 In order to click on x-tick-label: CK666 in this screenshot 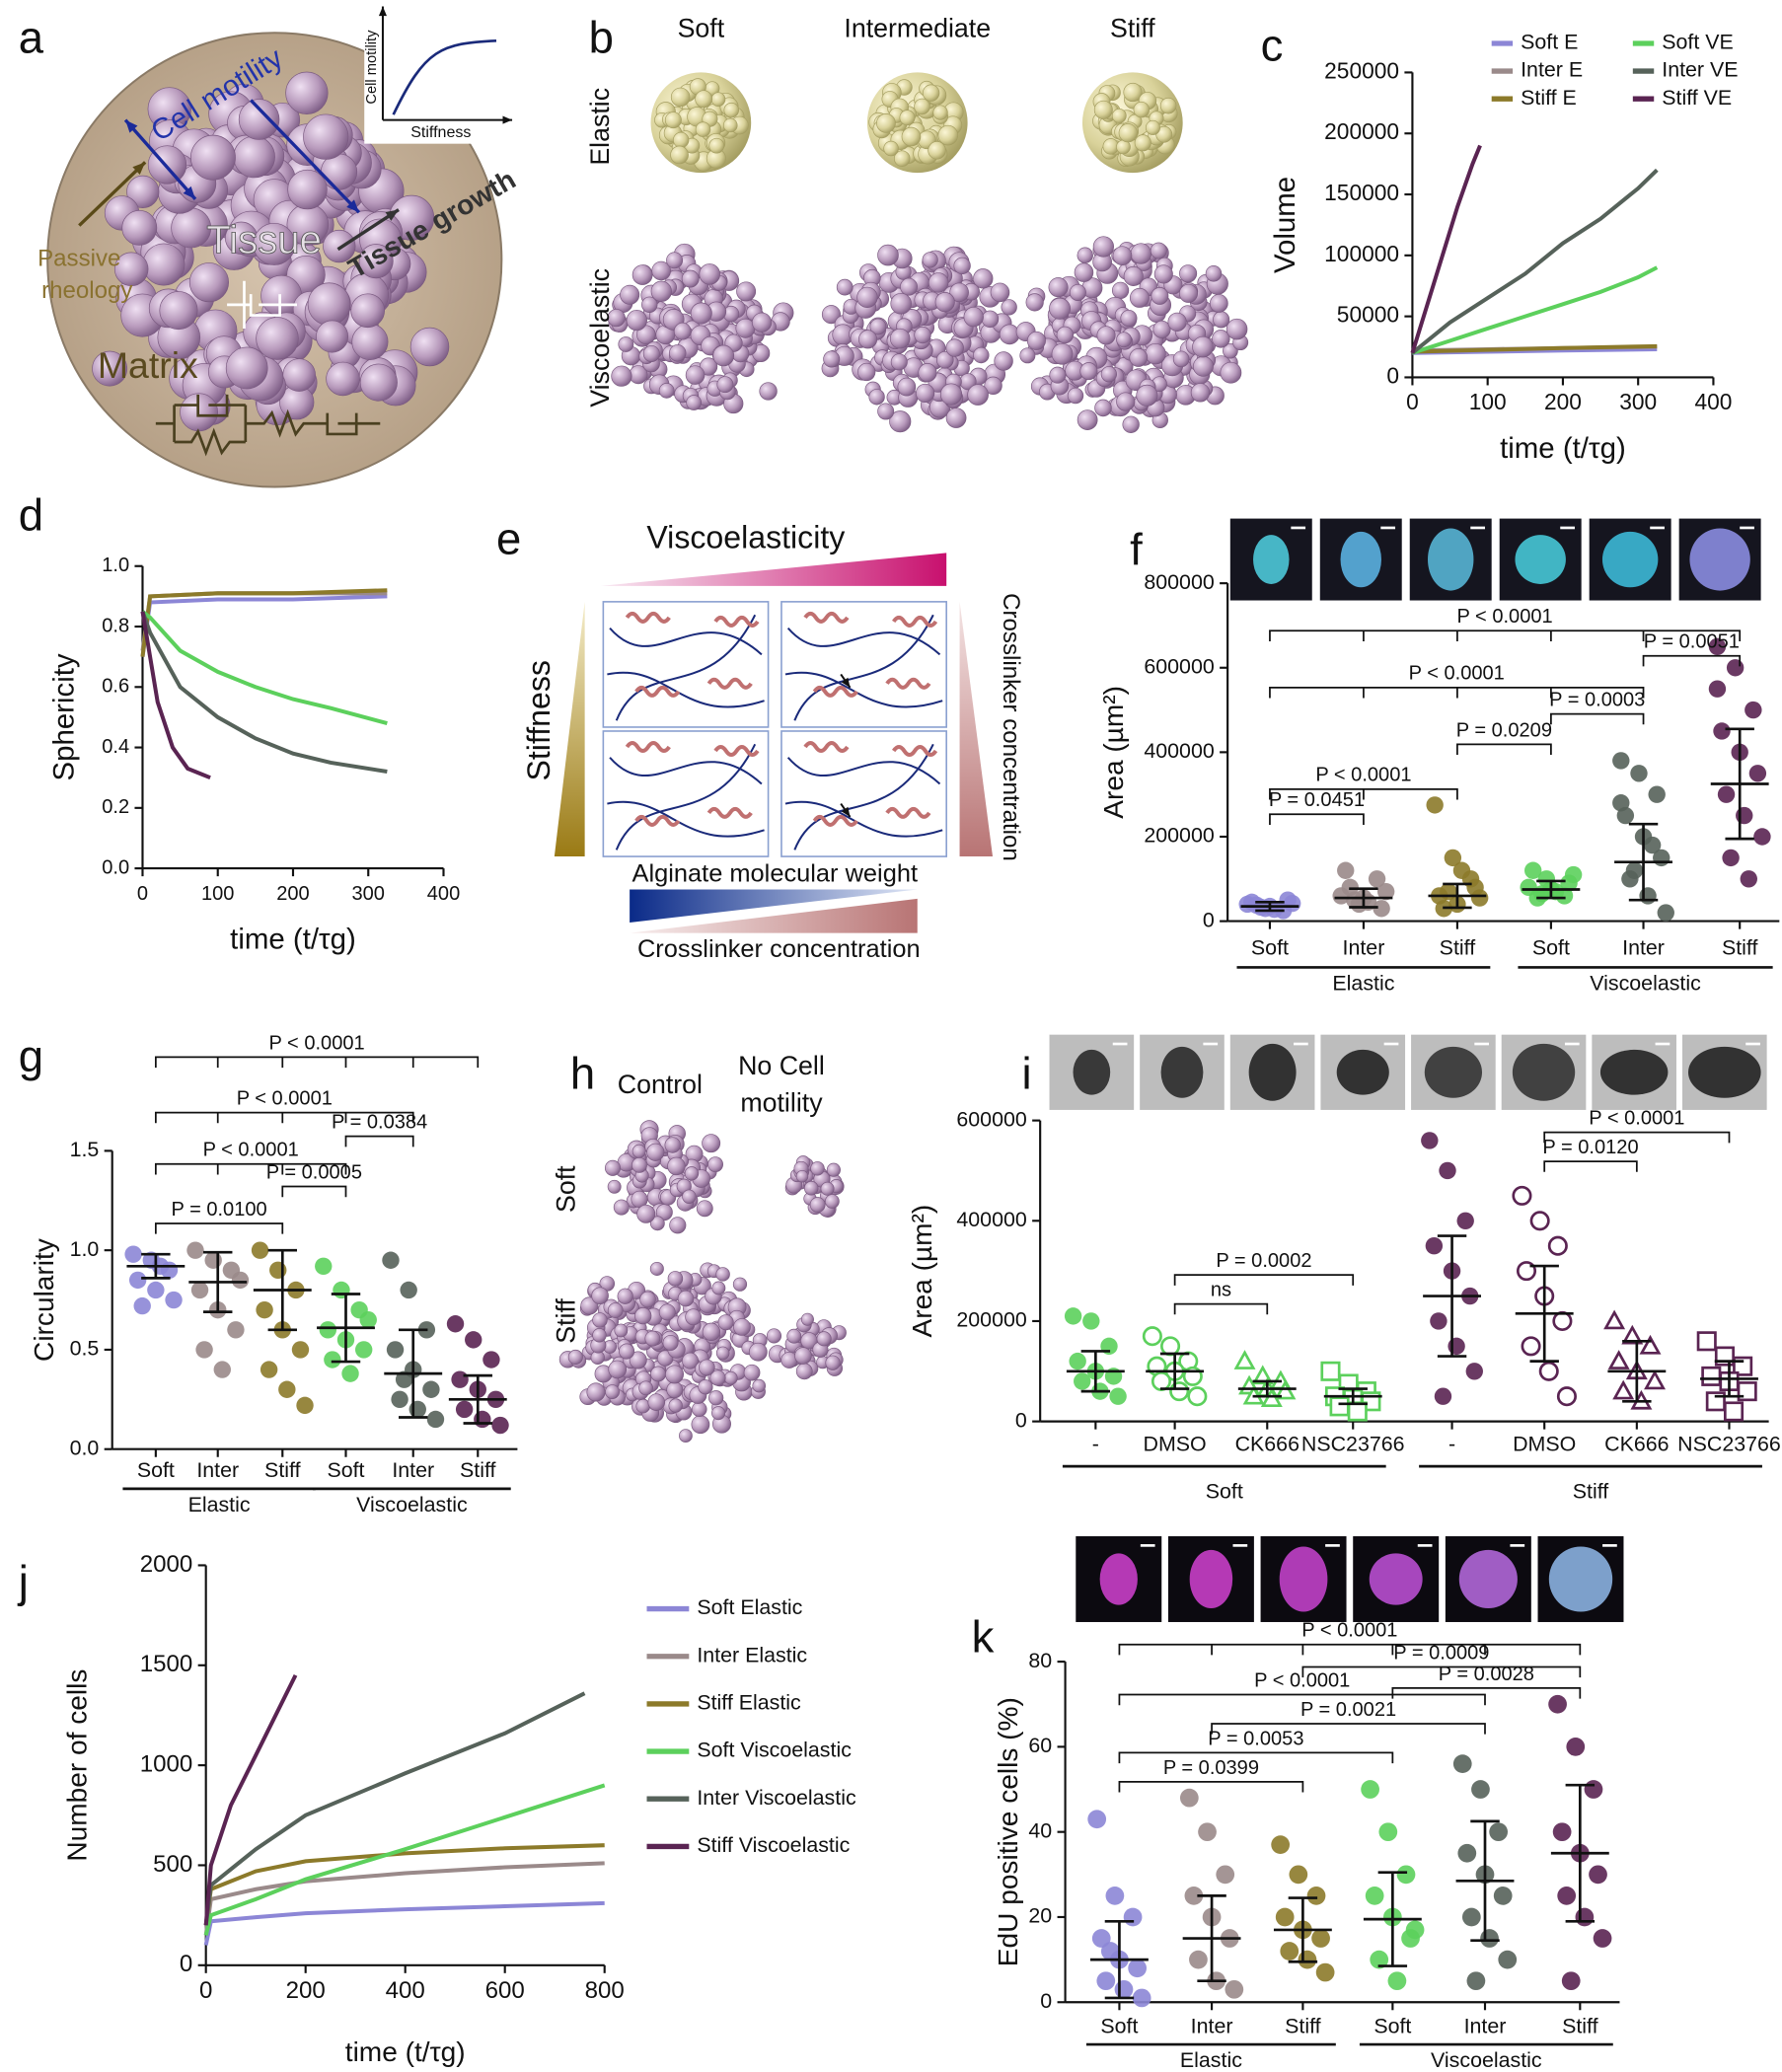, I will do `click(1636, 1444)`.